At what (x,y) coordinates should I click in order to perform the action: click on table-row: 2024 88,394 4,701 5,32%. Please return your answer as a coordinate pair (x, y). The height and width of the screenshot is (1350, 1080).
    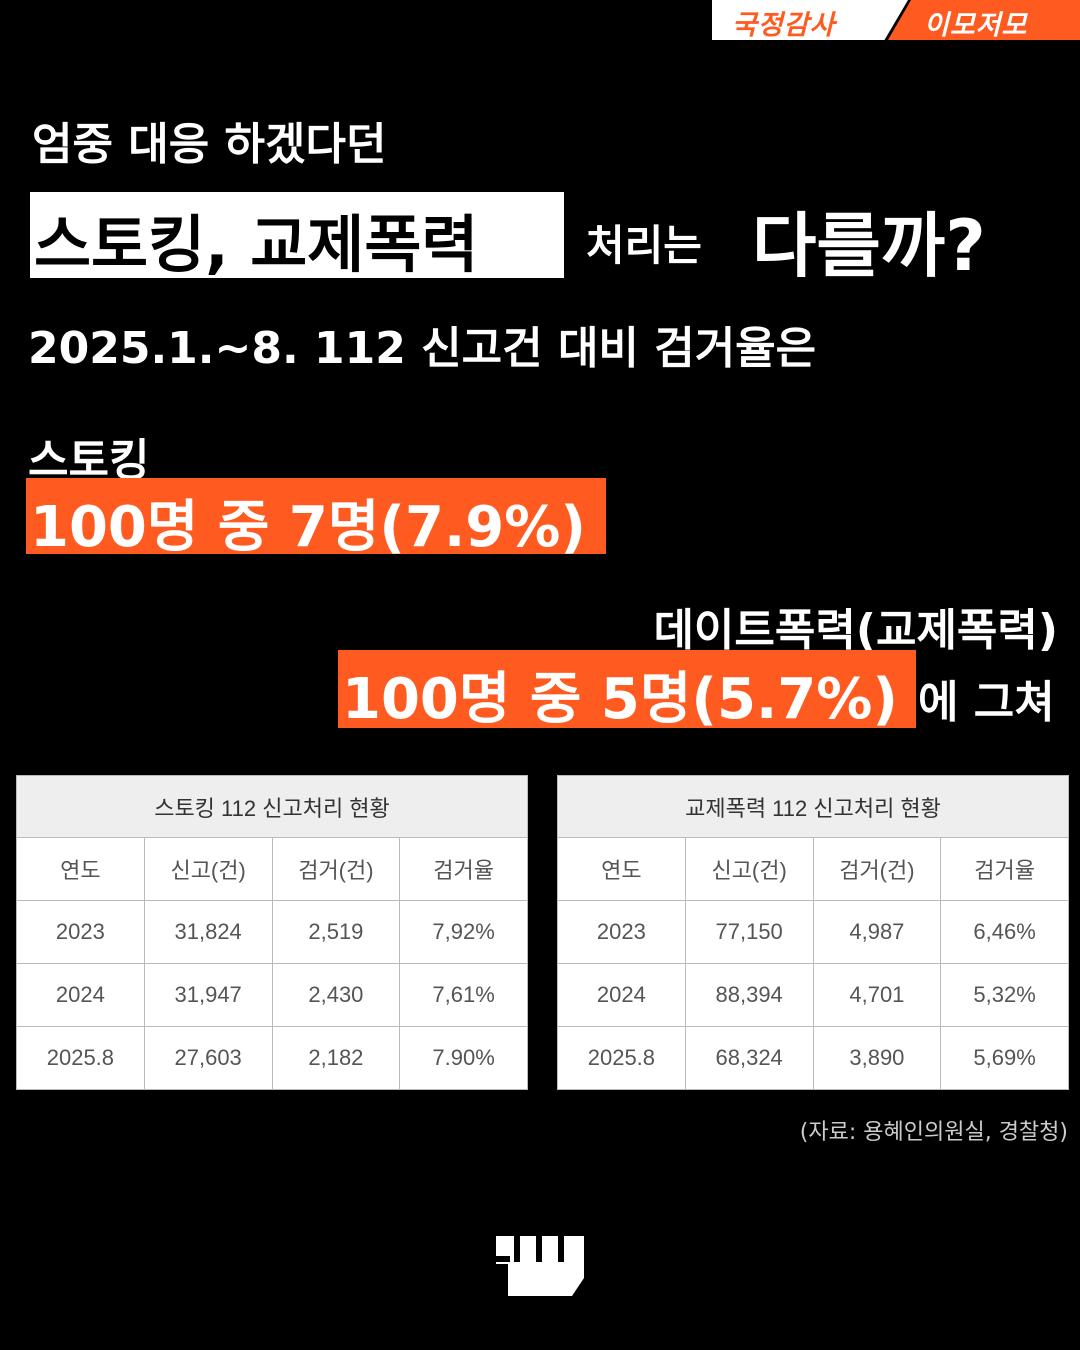
    Looking at the image, I should click on (813, 995).